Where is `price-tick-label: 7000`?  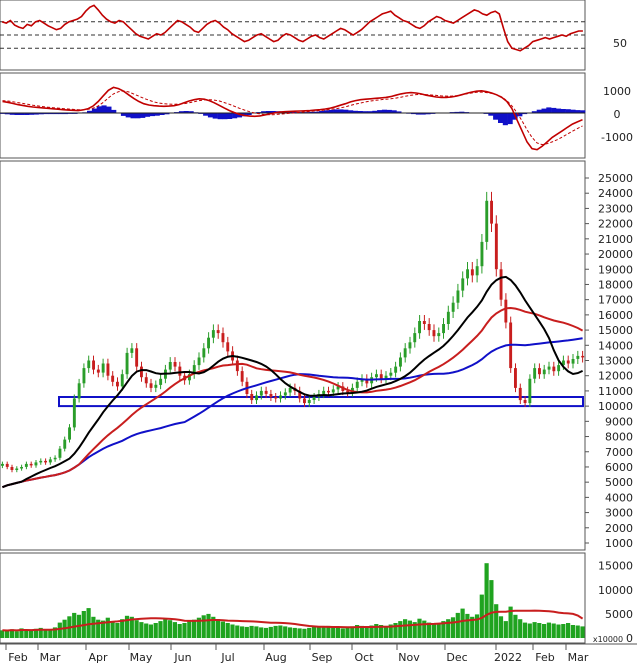 price-tick-label: 7000 is located at coordinates (619, 452).